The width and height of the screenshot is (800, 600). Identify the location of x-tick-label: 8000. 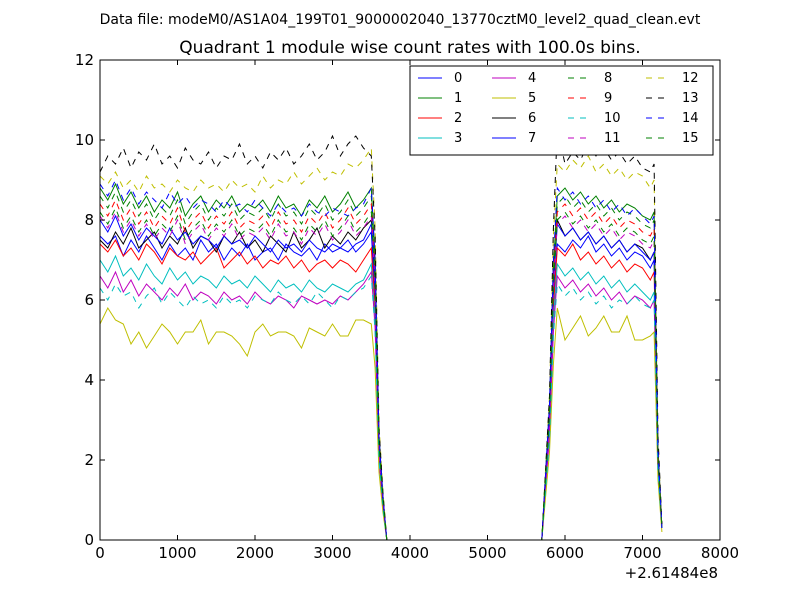
(720, 553).